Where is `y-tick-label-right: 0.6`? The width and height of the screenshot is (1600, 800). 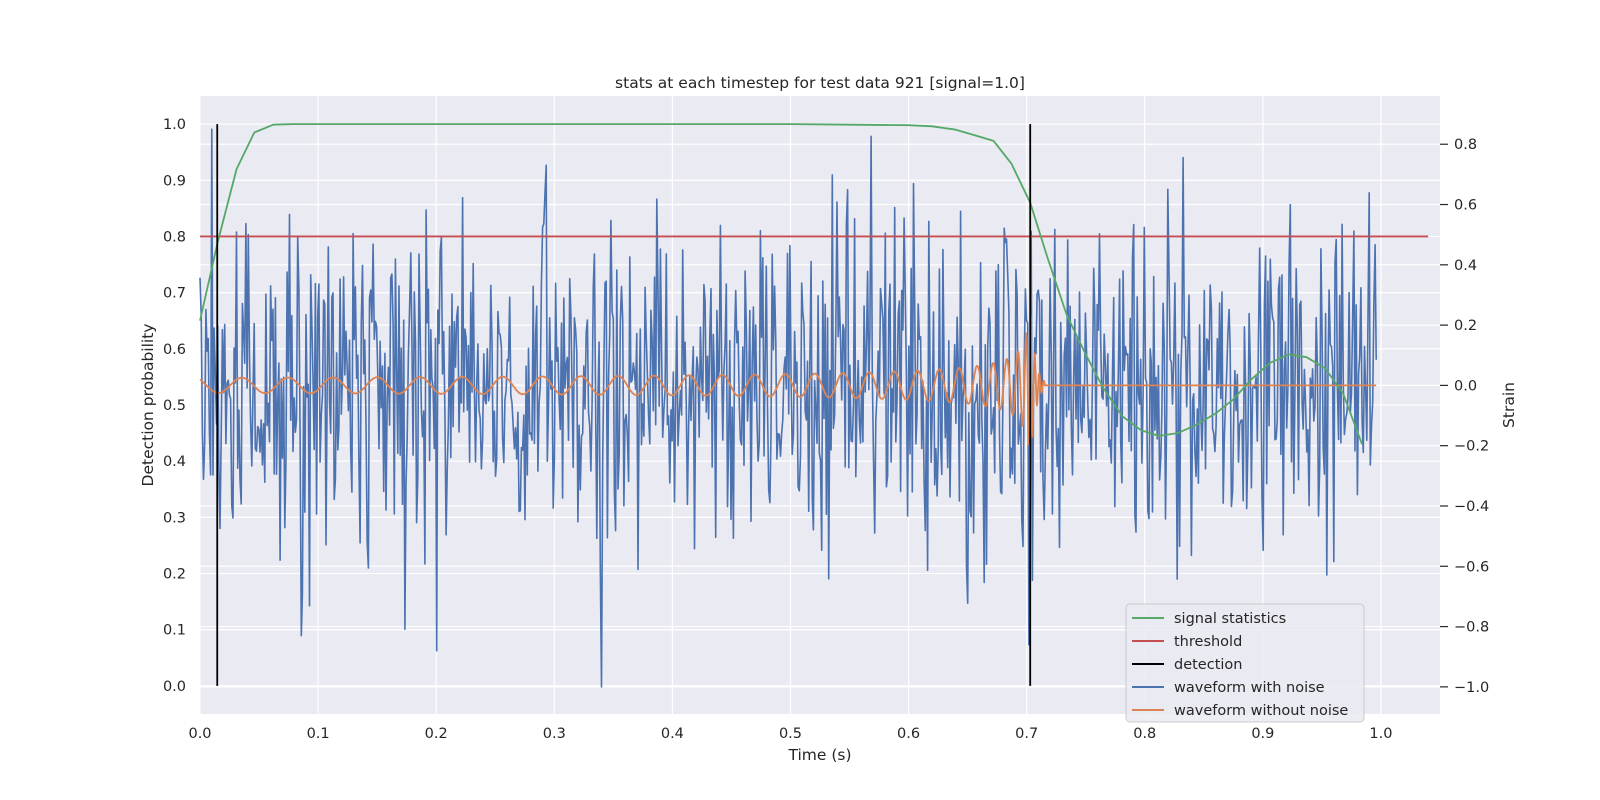 y-tick-label-right: 0.6 is located at coordinates (1465, 206).